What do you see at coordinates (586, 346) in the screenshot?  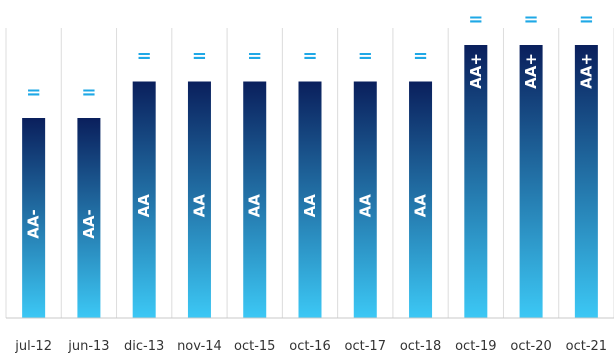 I see `x-tick-label: oct-21` at bounding box center [586, 346].